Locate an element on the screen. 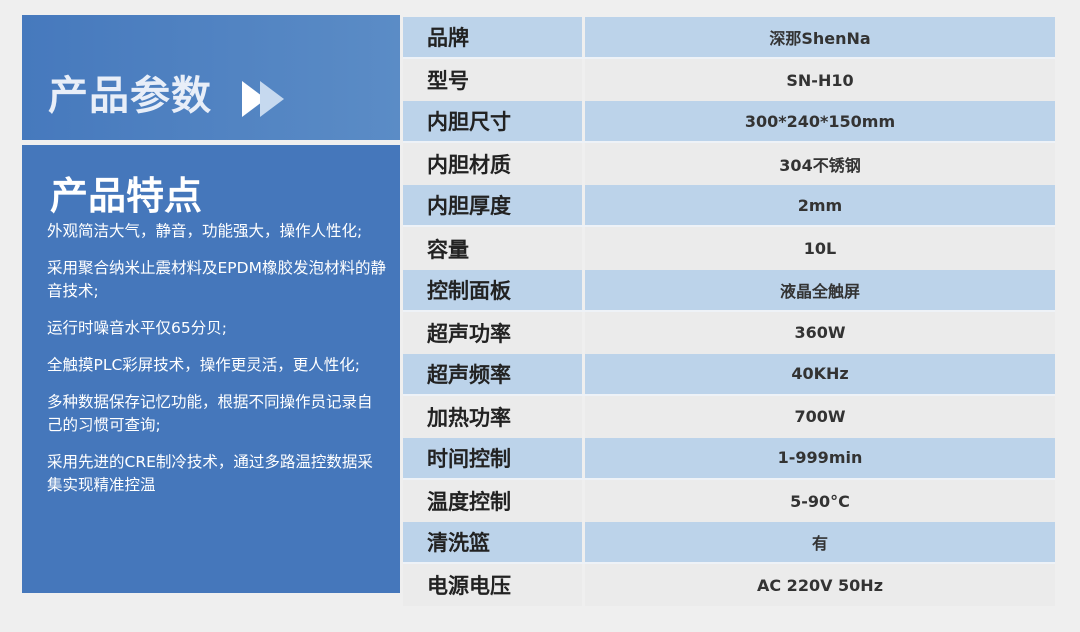 This screenshot has width=1080, height=632. spec-value: 10L is located at coordinates (820, 248).